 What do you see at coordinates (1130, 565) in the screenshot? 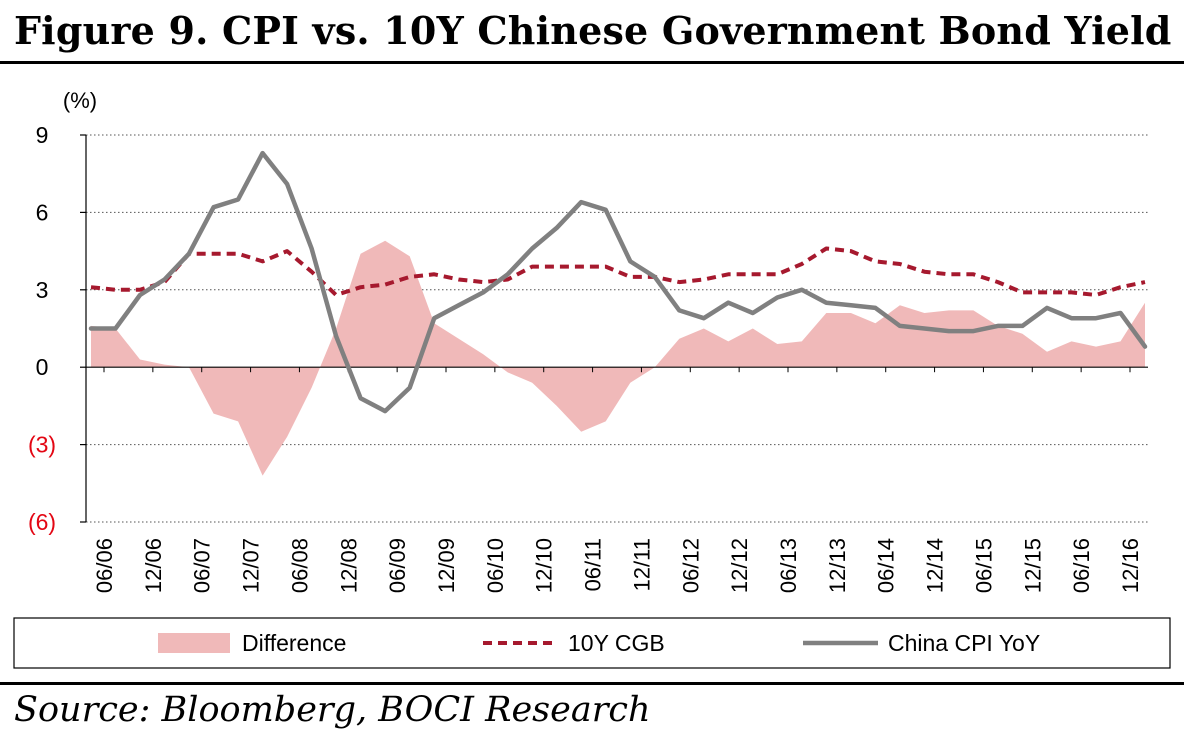
I see `x-tick-label: 12/16` at bounding box center [1130, 565].